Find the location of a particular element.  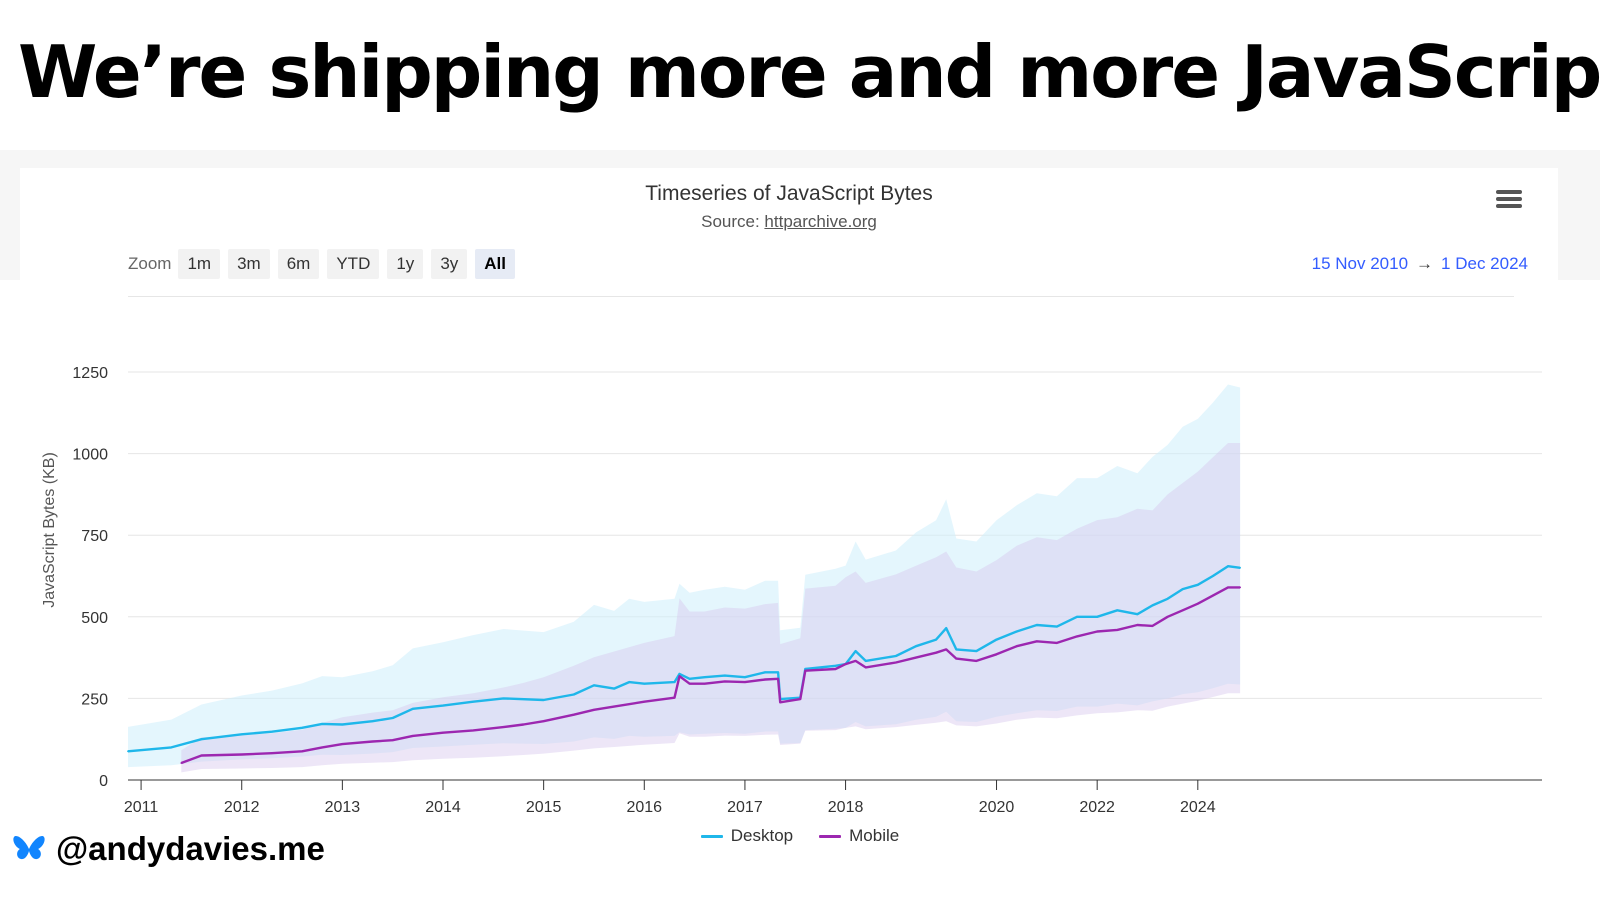

zoom-1y-button: 1y is located at coordinates (405, 264).